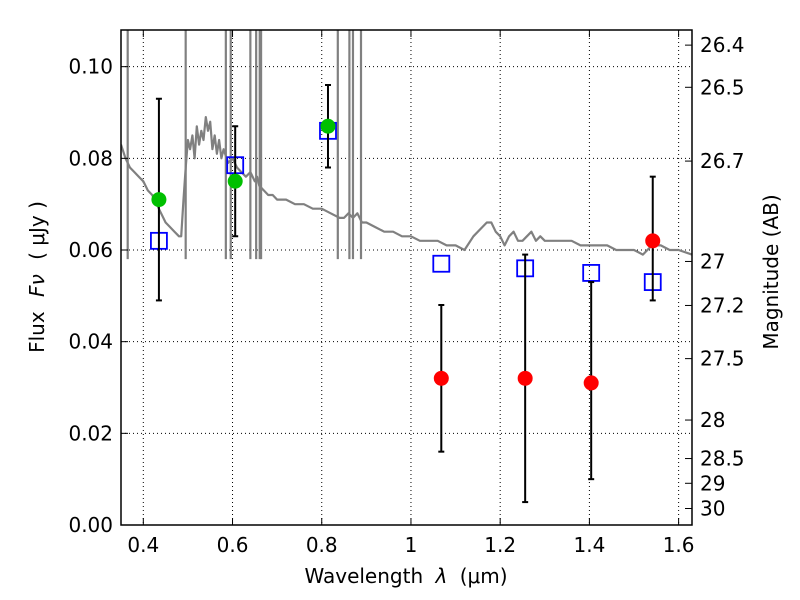  Describe the element at coordinates (405, 576) in the screenshot. I see `x-axis-label: Wavelength λ (μm)` at that location.